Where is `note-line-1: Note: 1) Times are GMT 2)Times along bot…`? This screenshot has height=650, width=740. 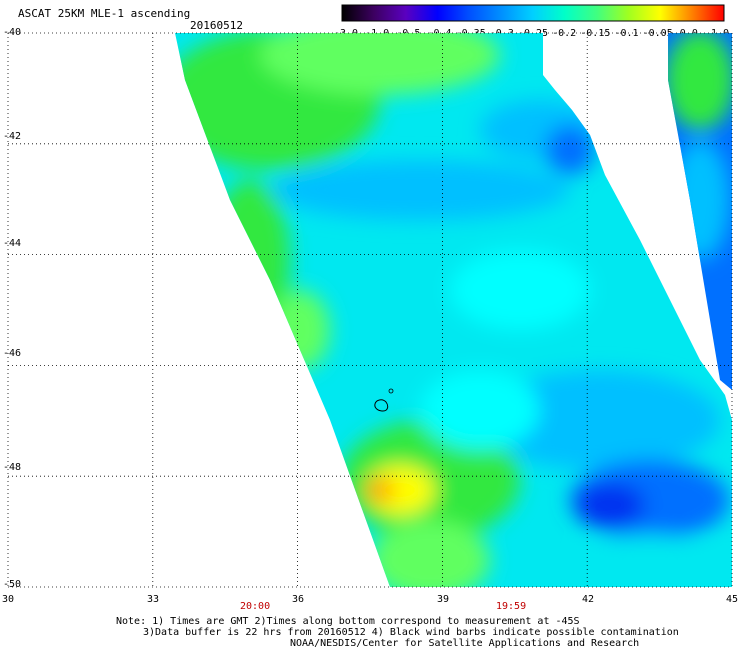 note-line-1: Note: 1) Times are GMT 2)Times along bot… is located at coordinates (348, 621).